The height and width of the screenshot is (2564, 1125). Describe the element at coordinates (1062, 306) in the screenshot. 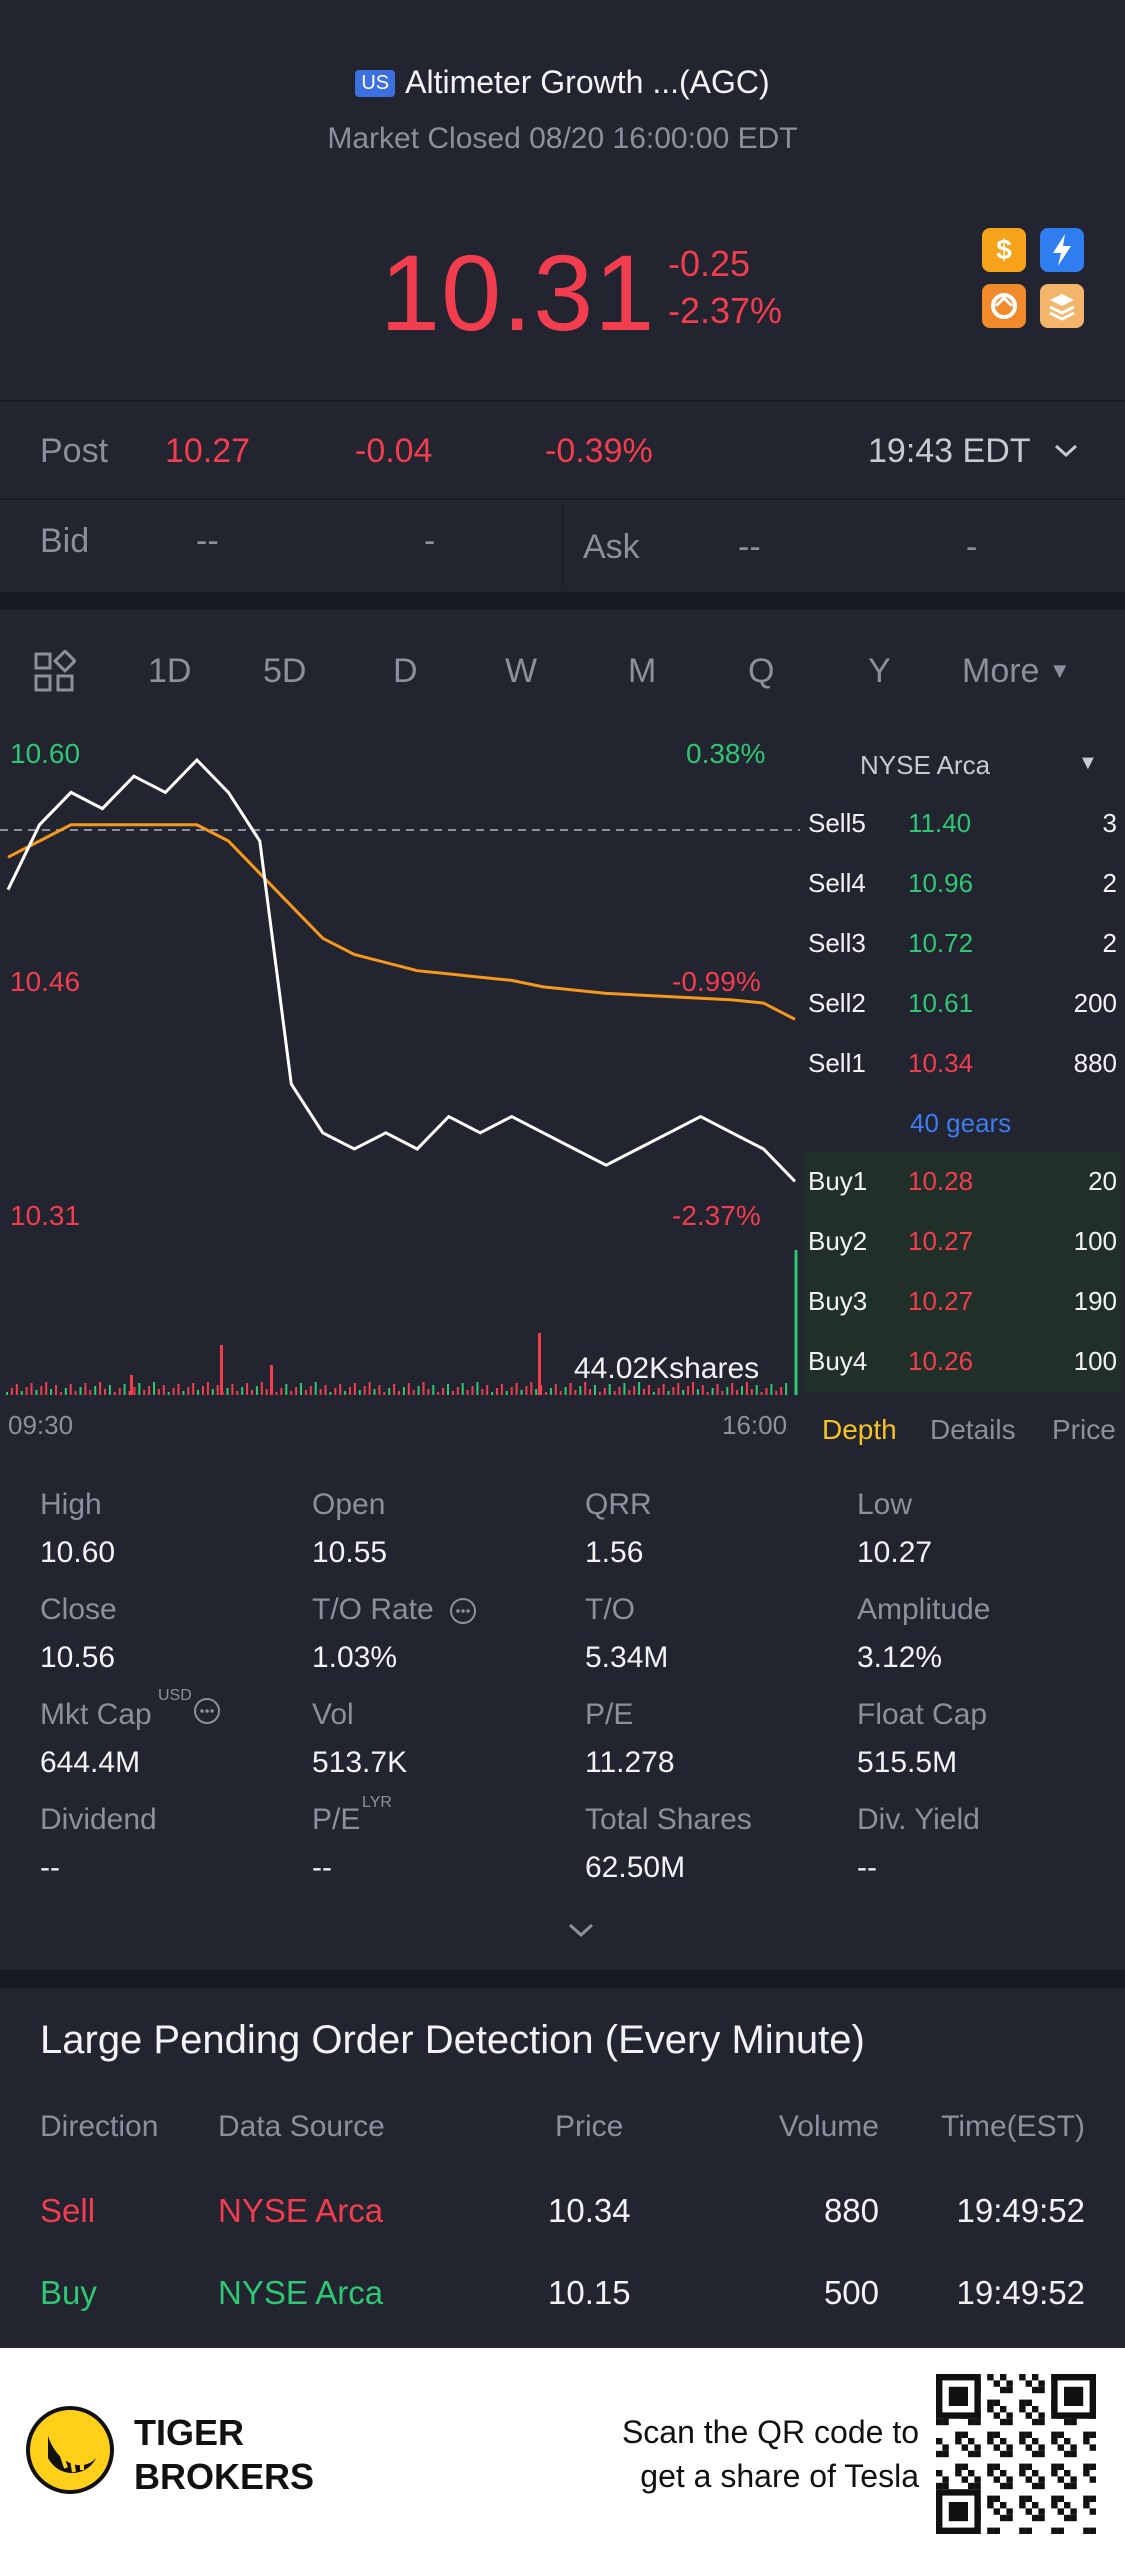

I see `layers-icon` at that location.